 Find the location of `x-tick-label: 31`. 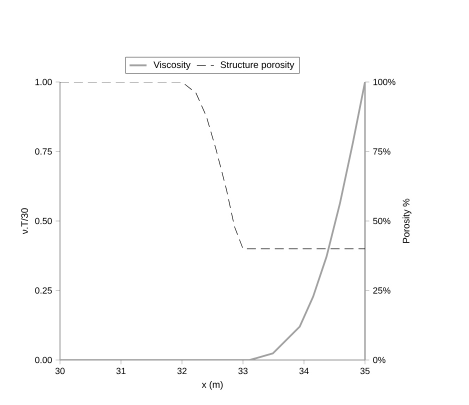

x-tick-label: 31 is located at coordinates (121, 371).